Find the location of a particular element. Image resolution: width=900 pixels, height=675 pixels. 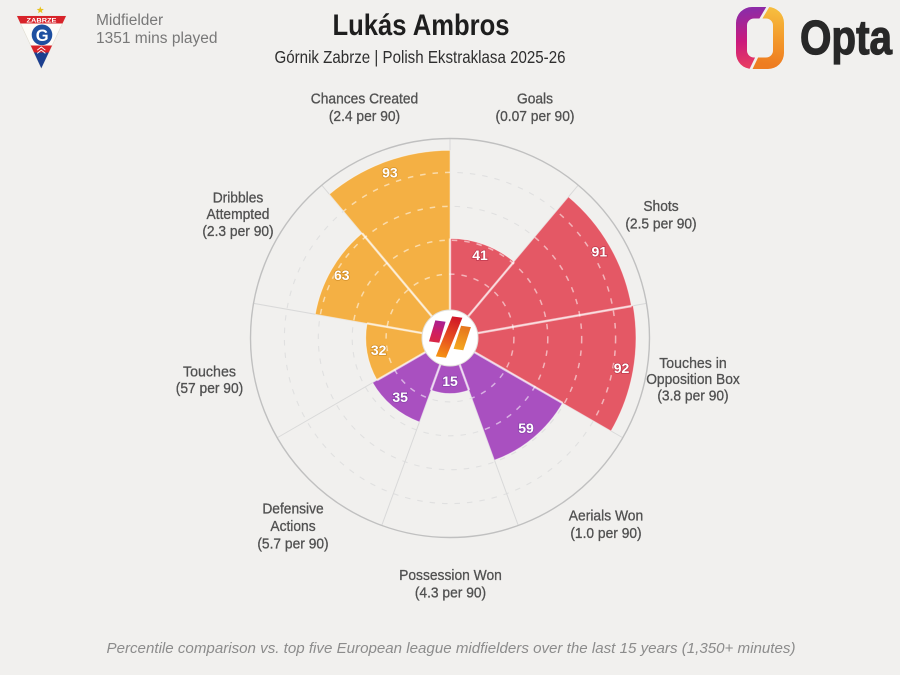

svg-text: Aerials Won is located at coordinates (606, 516).